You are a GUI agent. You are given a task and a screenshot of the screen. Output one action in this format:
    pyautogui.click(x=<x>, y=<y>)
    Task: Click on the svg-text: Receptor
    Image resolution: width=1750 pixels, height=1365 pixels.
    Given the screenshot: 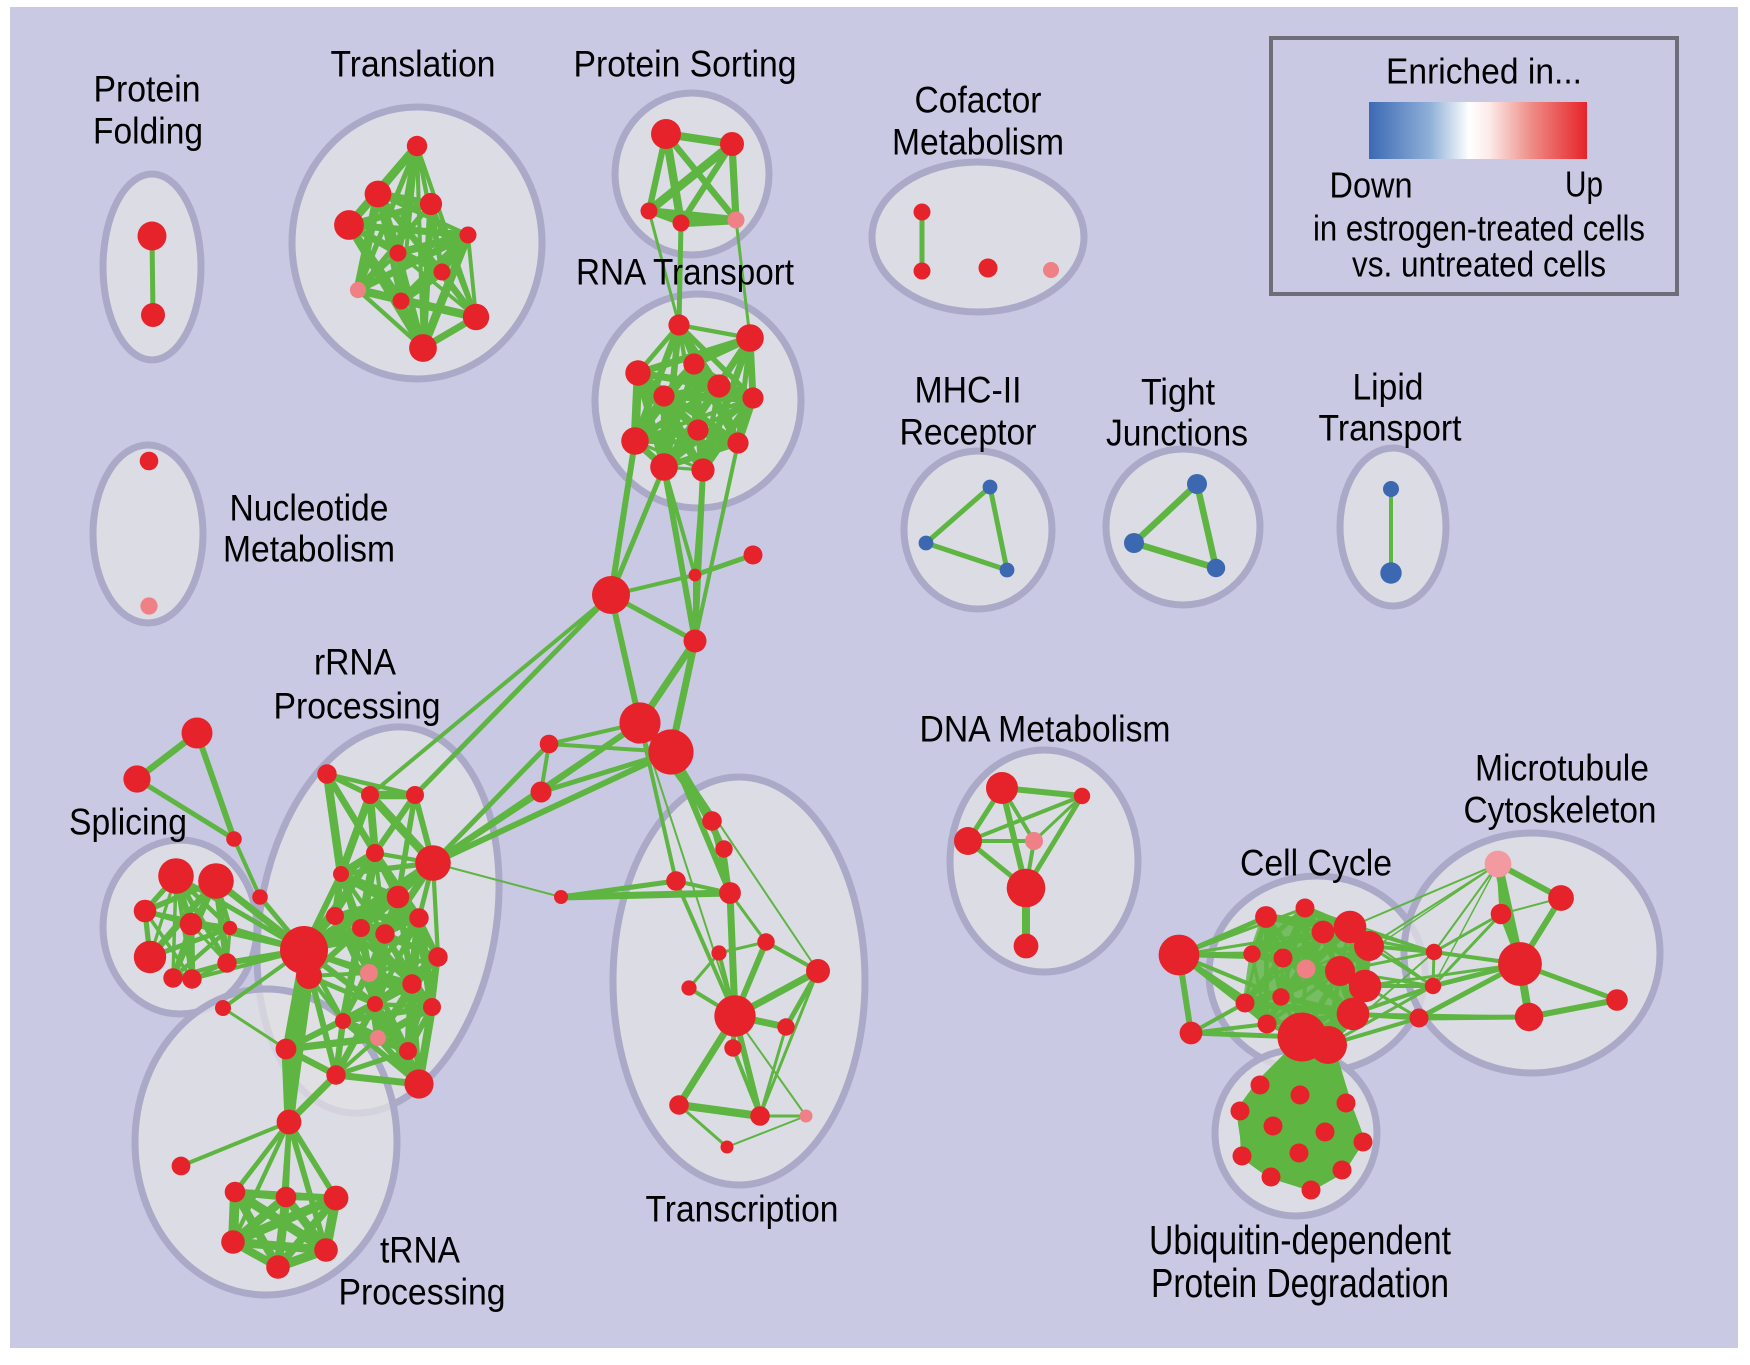 What is the action you would take?
    pyautogui.click(x=968, y=432)
    